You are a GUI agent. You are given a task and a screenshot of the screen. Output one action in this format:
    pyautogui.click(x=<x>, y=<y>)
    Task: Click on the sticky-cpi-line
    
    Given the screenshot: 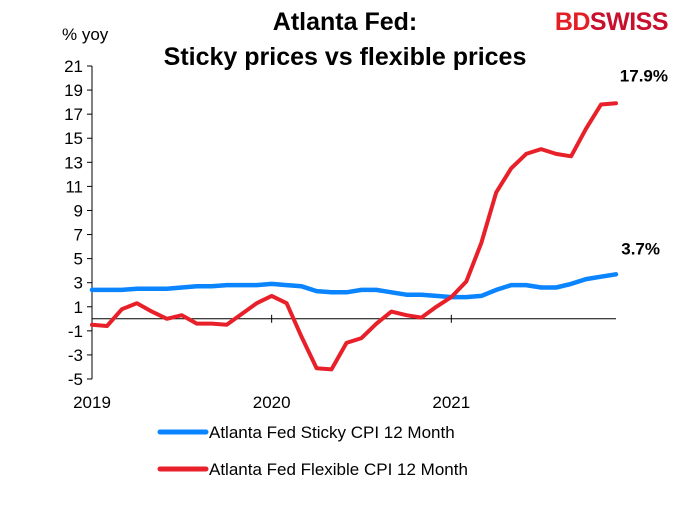 What is the action you would take?
    pyautogui.click(x=354, y=286)
    